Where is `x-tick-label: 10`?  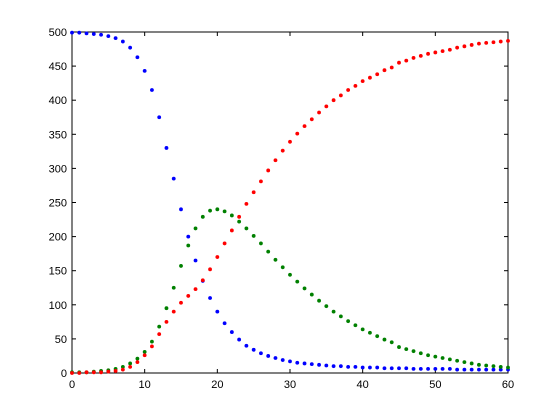 x-tick-label: 10 is located at coordinates (145, 385).